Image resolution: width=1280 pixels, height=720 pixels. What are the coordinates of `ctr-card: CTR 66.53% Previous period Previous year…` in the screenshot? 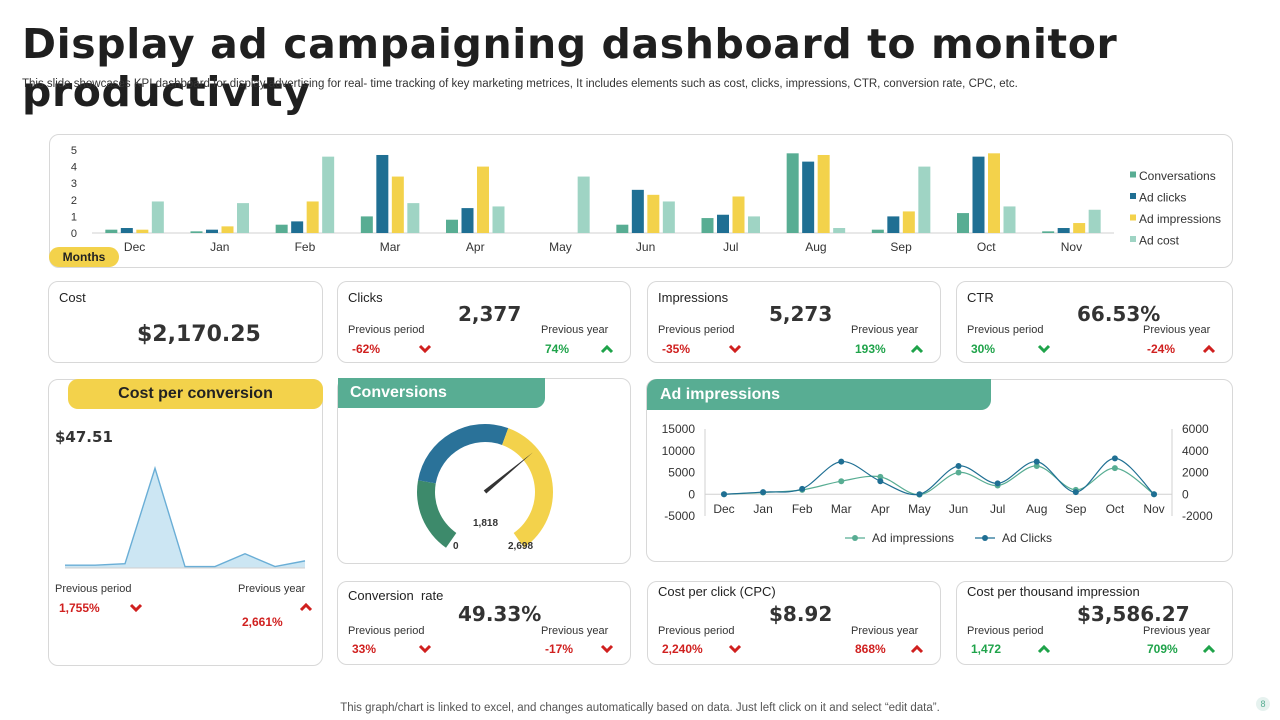 It's located at (1094, 322).